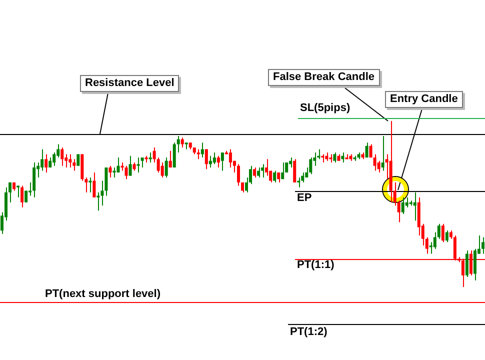 The width and height of the screenshot is (485, 360). I want to click on ref-line-label: SL(5pips), so click(325, 108).